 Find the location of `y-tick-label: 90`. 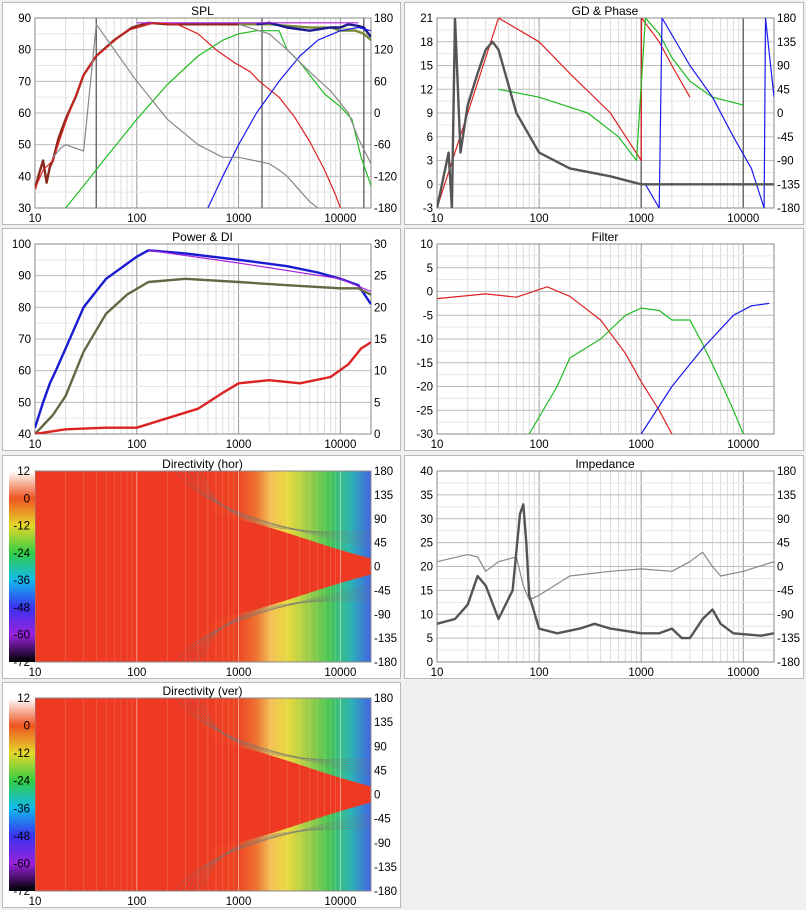

y-tick-label: 90 is located at coordinates (24, 277).